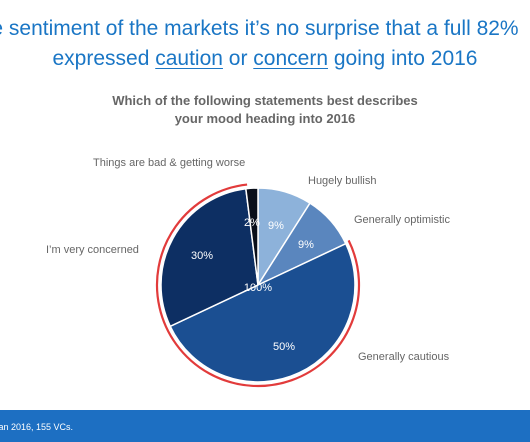 This screenshot has height=442, width=530. What do you see at coordinates (291, 58) in the screenshot?
I see `headline-concern: concern` at bounding box center [291, 58].